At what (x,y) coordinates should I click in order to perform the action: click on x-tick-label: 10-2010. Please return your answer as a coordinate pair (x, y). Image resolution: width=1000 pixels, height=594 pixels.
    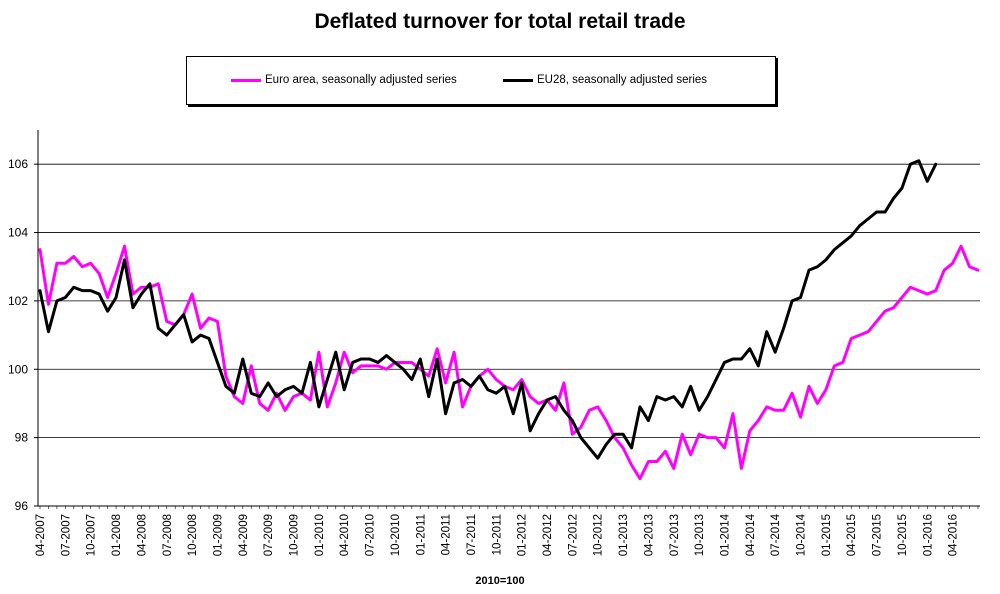
    Looking at the image, I should click on (396, 535).